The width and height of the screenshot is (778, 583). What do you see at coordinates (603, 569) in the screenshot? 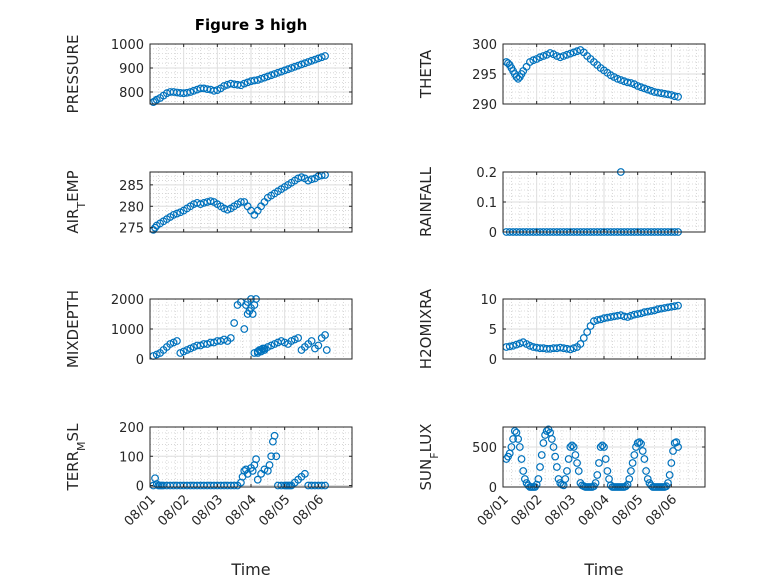
I see `x-axis-label: Time` at bounding box center [603, 569].